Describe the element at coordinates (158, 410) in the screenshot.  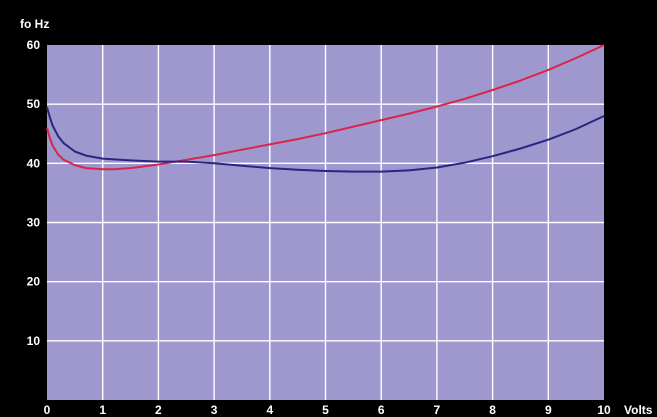
I see `x-tick-label: 2` at that location.